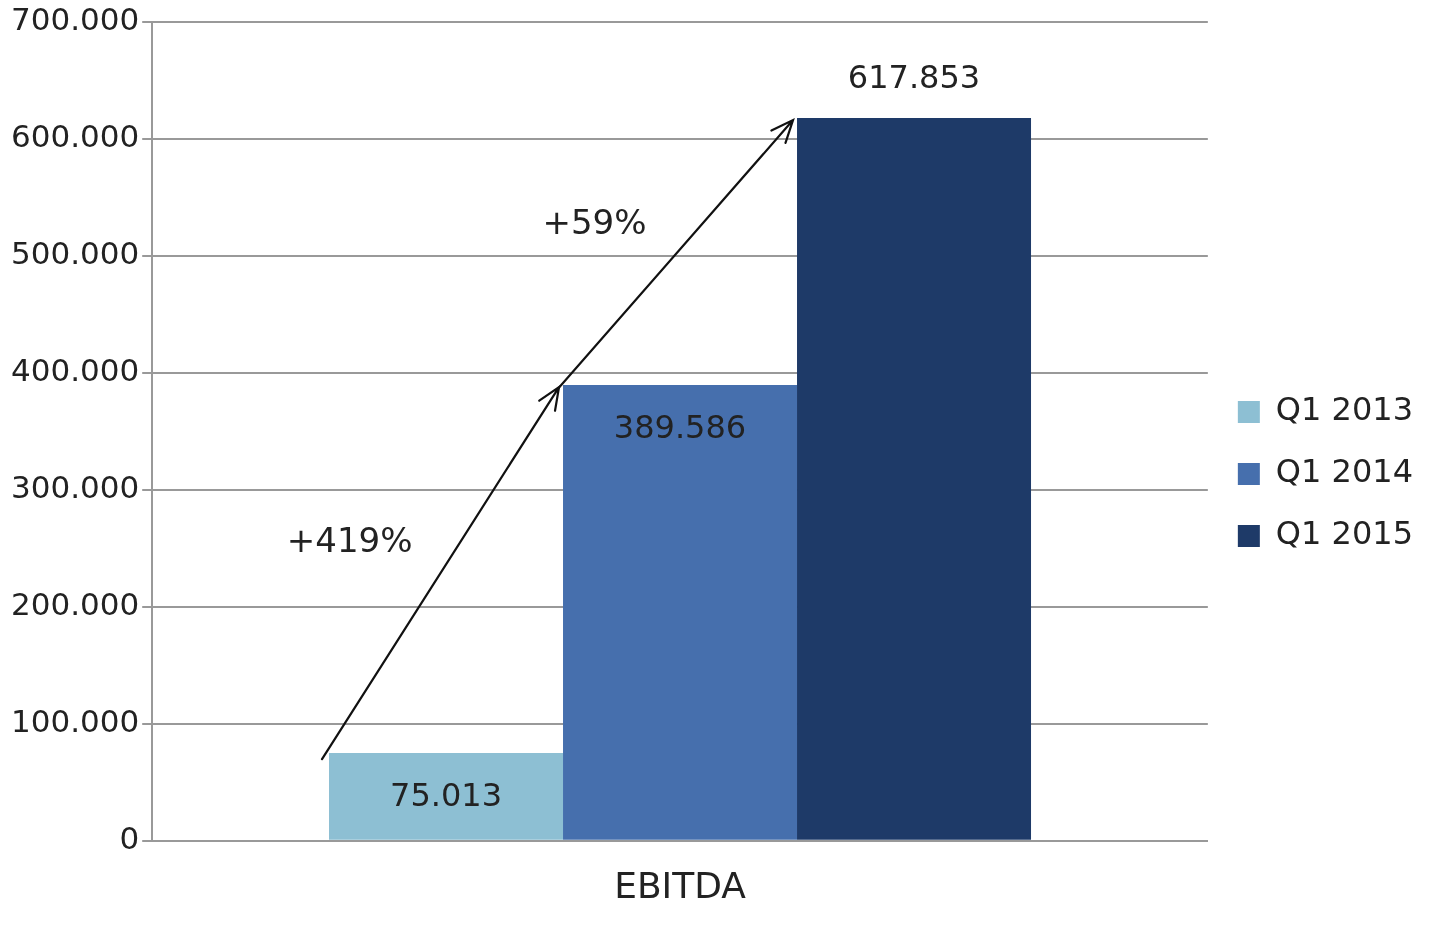 Image resolution: width=1429 pixels, height=936 pixels. I want to click on data-label: 75.013, so click(446, 795).